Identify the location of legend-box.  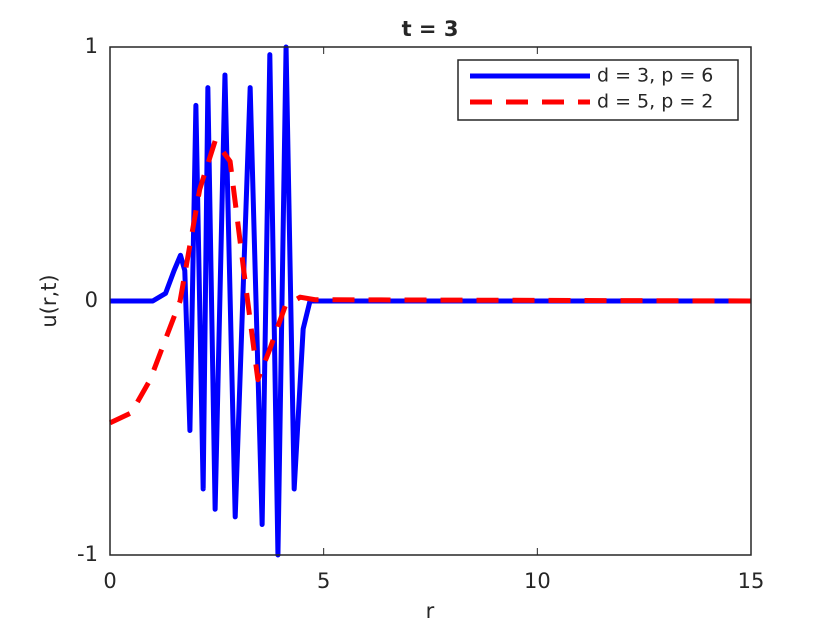
(598, 90).